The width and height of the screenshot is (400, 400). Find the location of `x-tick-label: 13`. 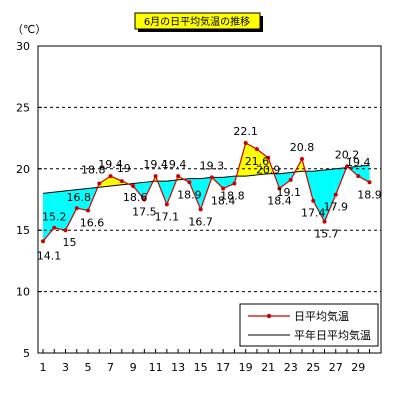

x-tick-label: 13 is located at coordinates (178, 367).